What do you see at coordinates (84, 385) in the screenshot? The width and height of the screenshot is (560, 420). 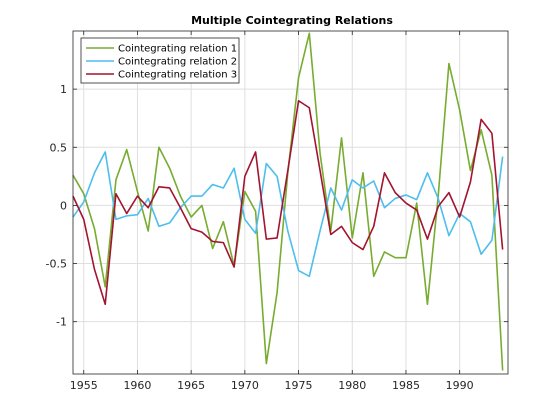 I see `x-tick-label: 1955` at bounding box center [84, 385].